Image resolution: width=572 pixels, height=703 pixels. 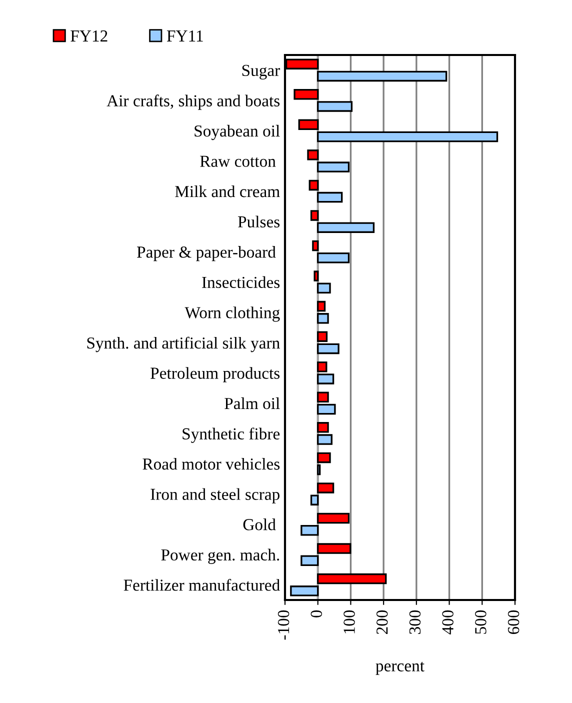 What do you see at coordinates (211, 464) in the screenshot?
I see `y-tick-label: Road motor vehicles` at bounding box center [211, 464].